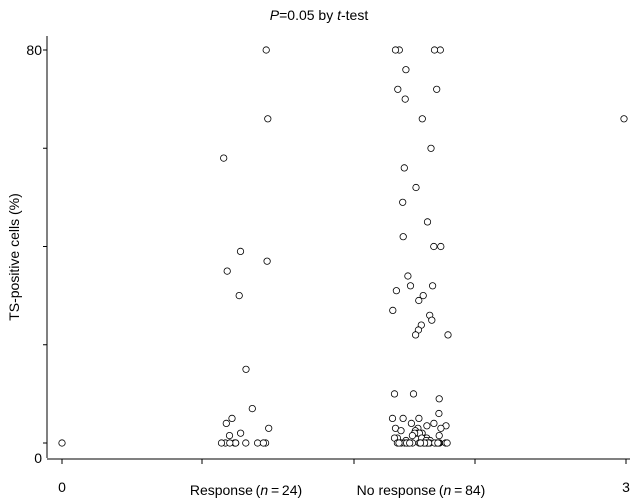  I want to click on title-suffix: -test, so click(354, 15).